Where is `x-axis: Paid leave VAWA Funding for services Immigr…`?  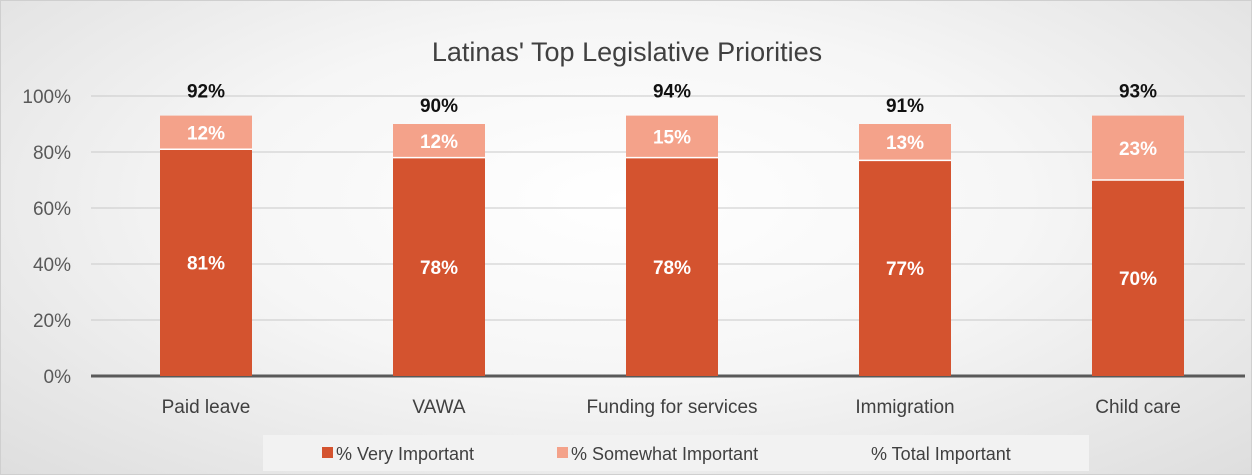 x-axis: Paid leave VAWA Funding for services Immigr… is located at coordinates (671, 407).